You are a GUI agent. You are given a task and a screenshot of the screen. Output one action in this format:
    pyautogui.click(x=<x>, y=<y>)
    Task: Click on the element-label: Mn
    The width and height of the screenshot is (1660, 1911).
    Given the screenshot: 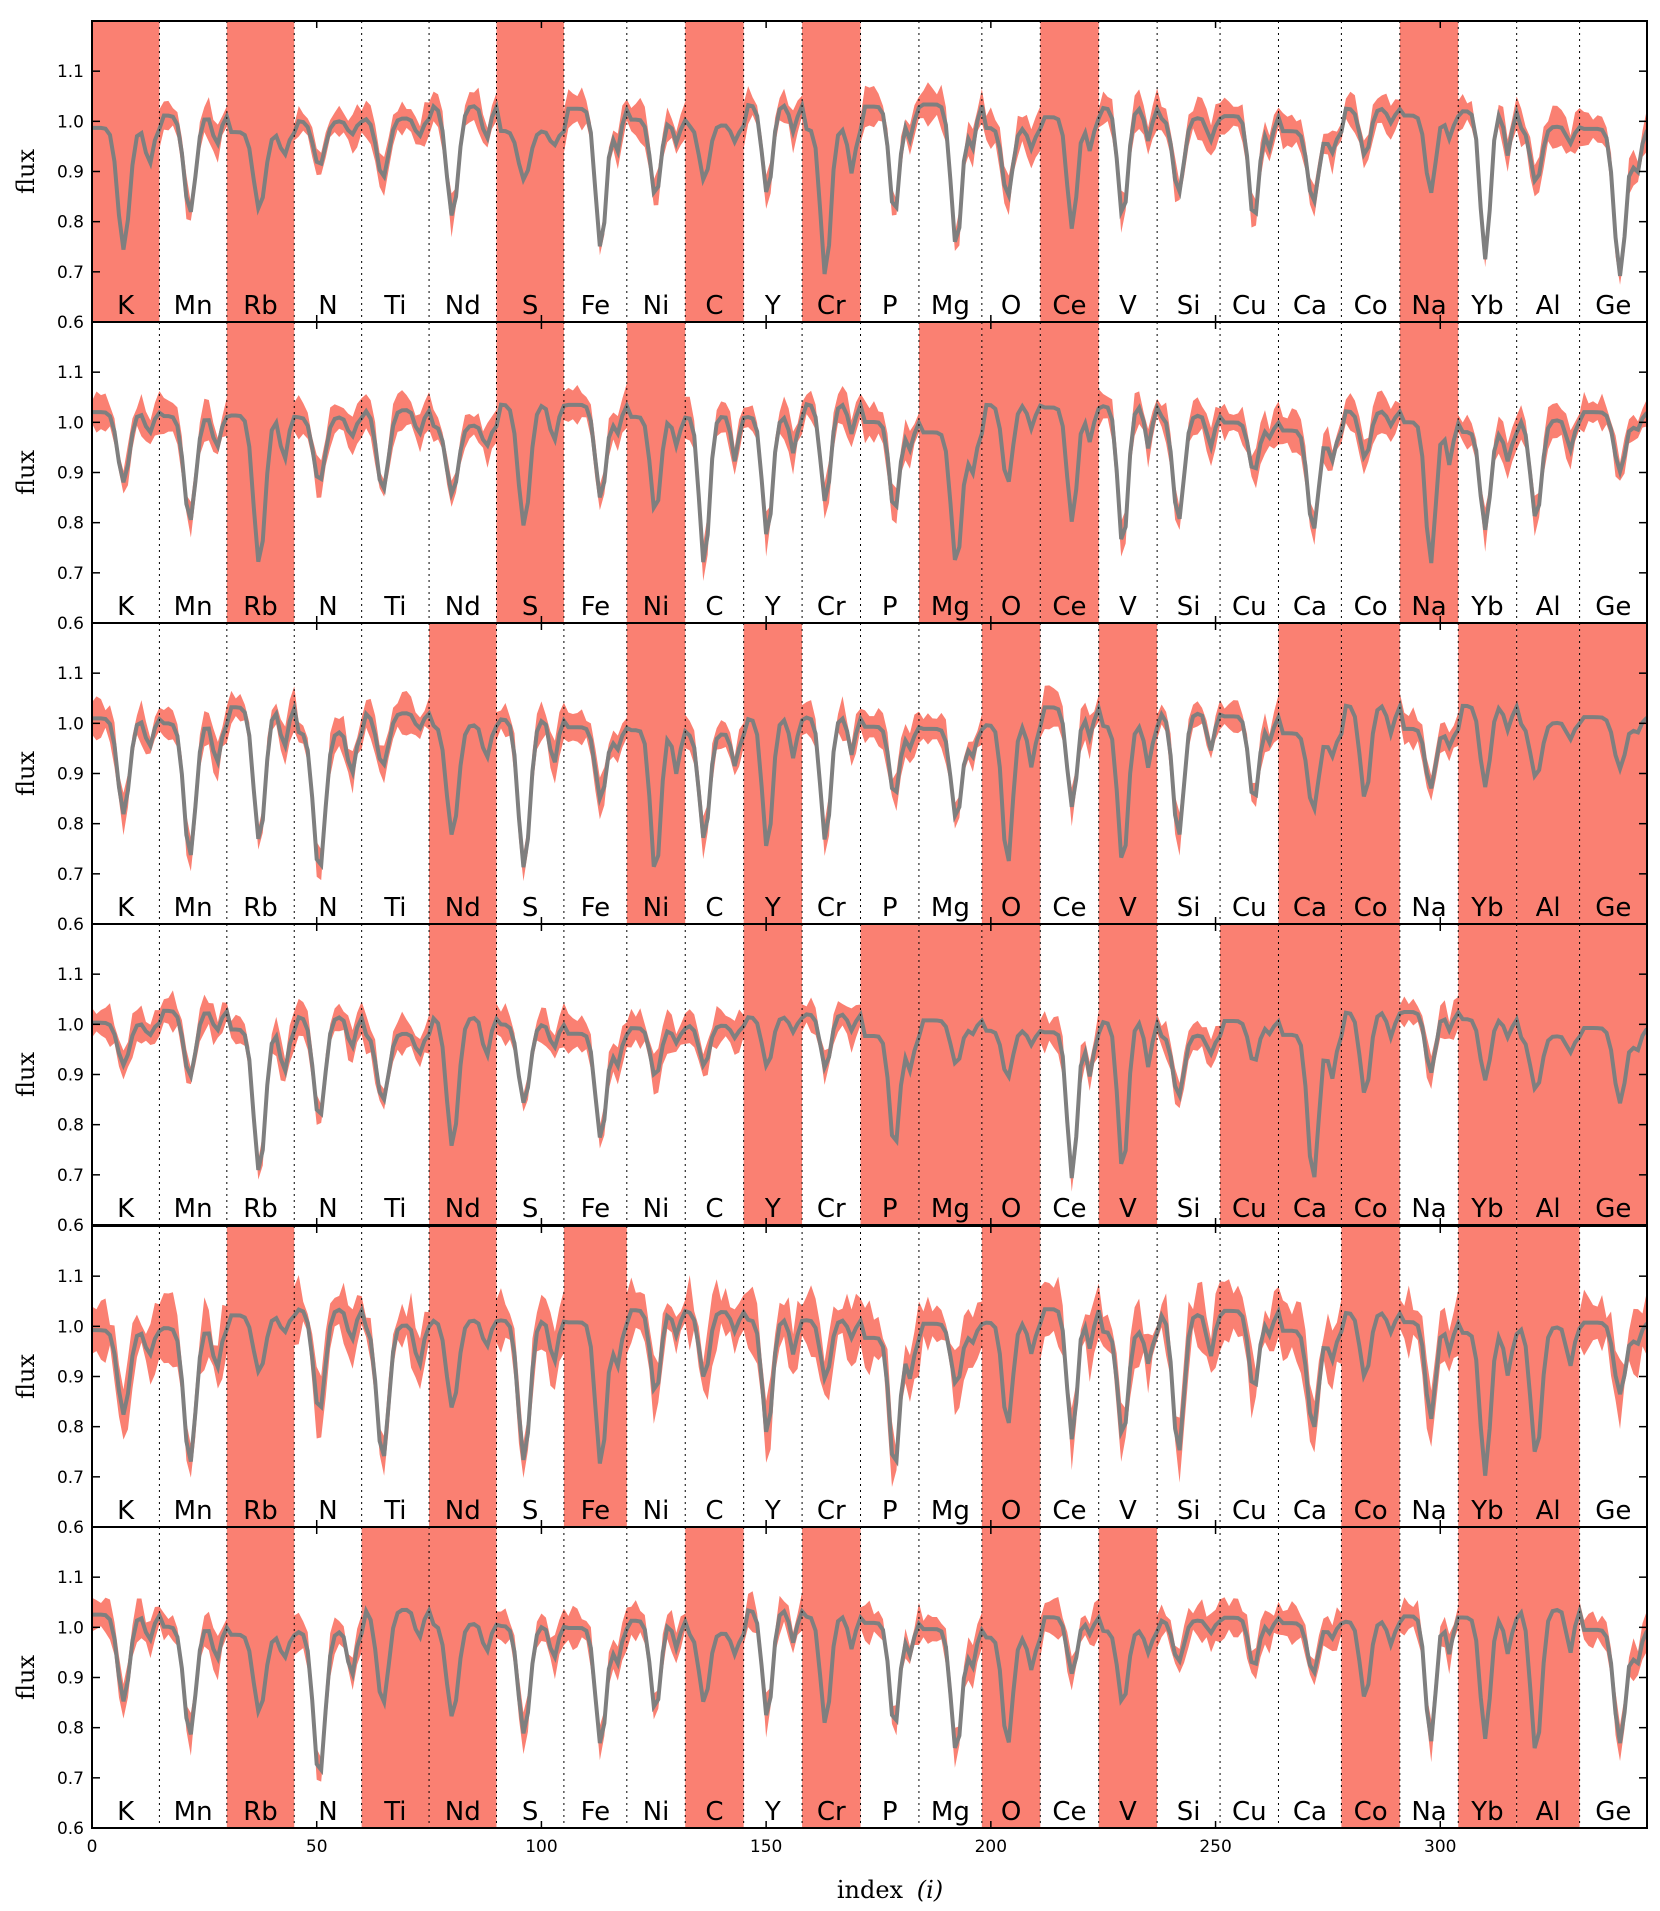 What is the action you would take?
    pyautogui.click(x=193, y=1812)
    